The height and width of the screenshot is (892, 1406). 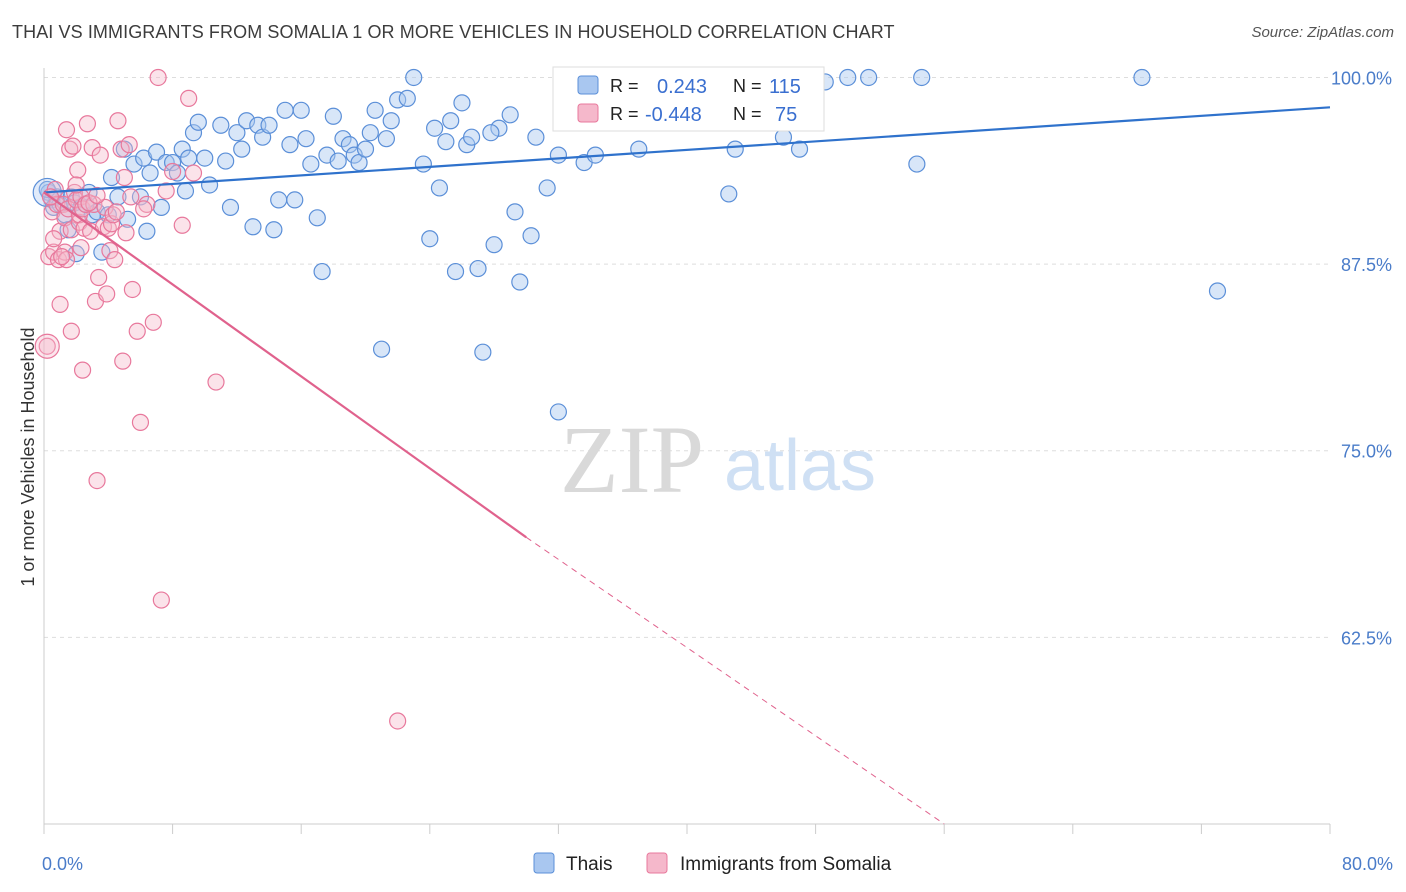 I want to click on y-tick-label: 62.5%, so click(x=1366, y=638).